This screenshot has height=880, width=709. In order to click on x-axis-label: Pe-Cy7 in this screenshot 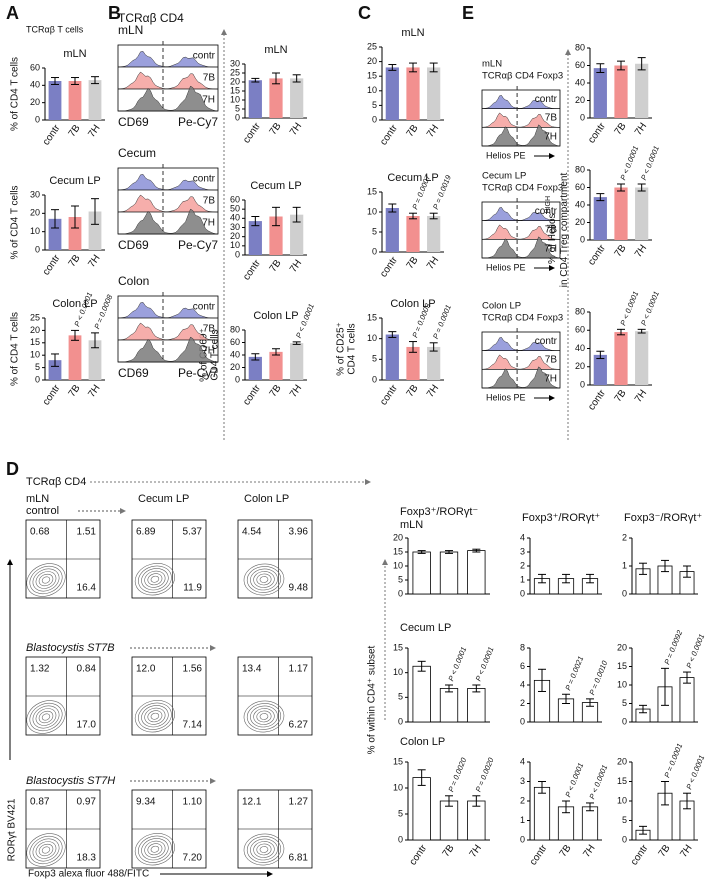, I will do `click(198, 373)`.